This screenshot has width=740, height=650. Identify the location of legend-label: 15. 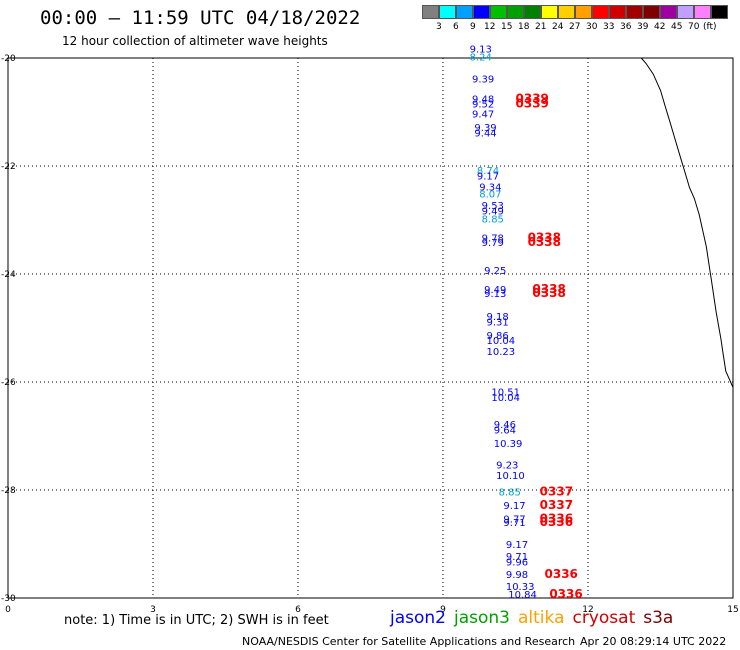
(507, 27).